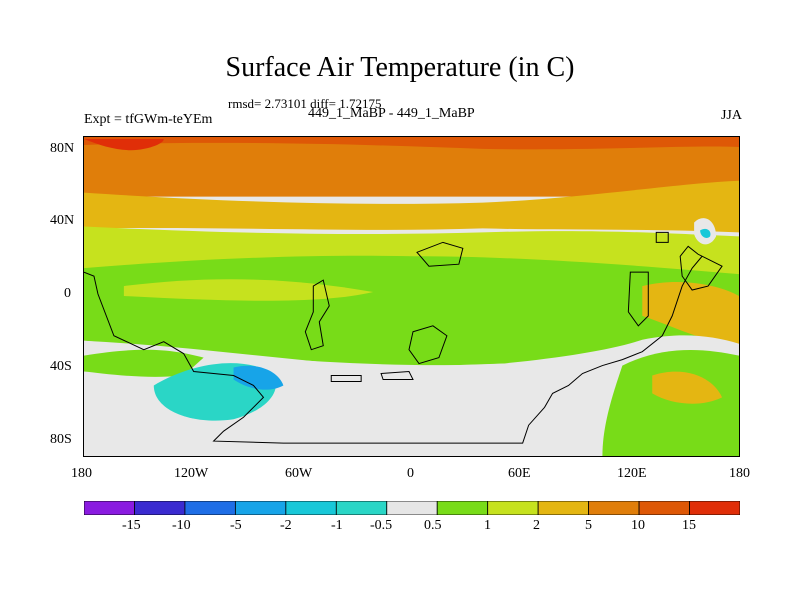 The image size is (800, 600). I want to click on statistics-line: rmsd= 2.73101 diff= 1.72175, so click(305, 103).